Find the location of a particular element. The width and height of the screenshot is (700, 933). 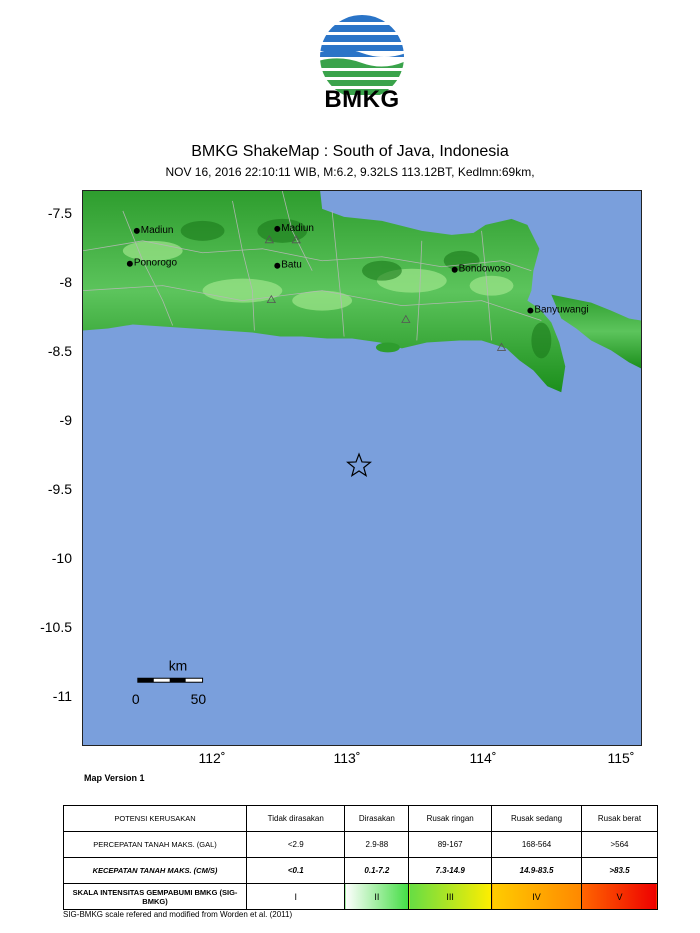

lat-label: -10.5 is located at coordinates (56, 627).